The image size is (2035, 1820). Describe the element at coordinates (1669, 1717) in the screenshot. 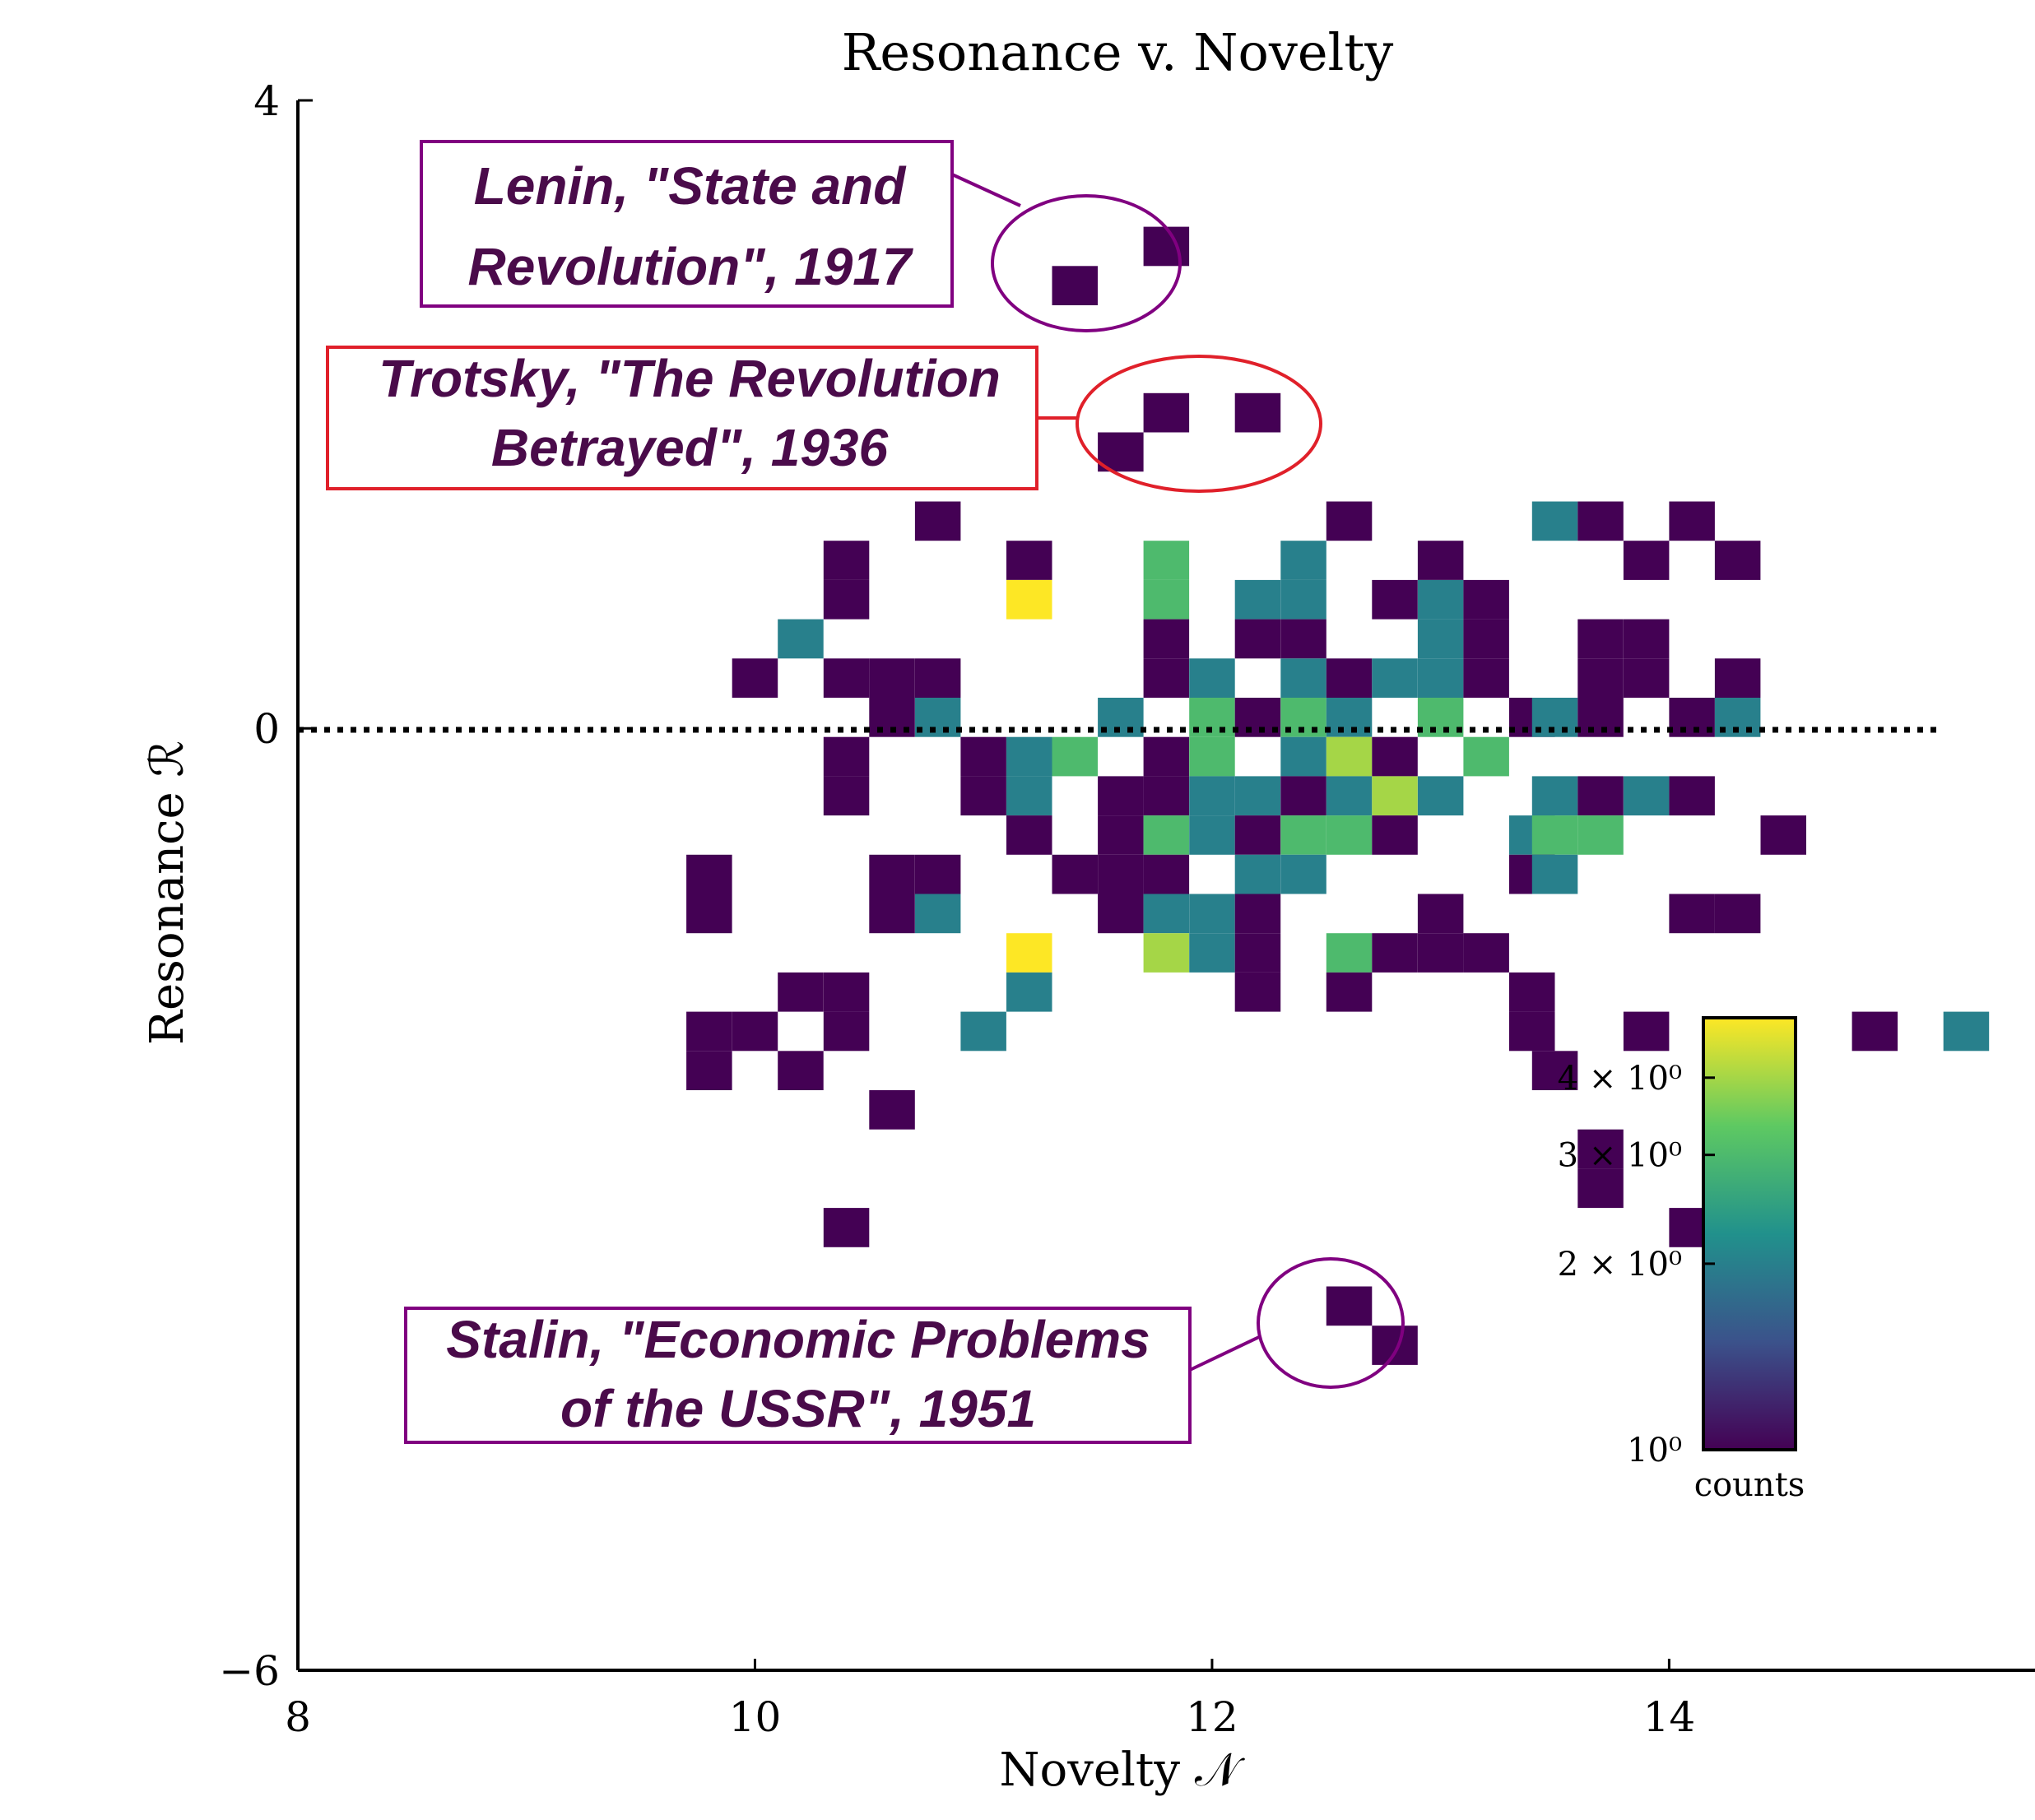

I see `x-tick-label: 14` at that location.